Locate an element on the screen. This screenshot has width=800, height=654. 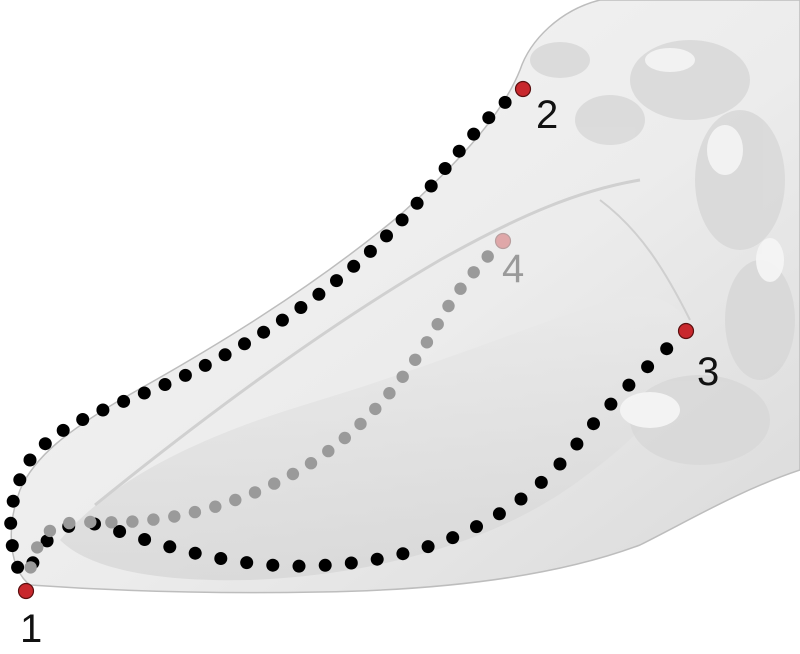
landmark-label-1: 1 is located at coordinates (31, 629).